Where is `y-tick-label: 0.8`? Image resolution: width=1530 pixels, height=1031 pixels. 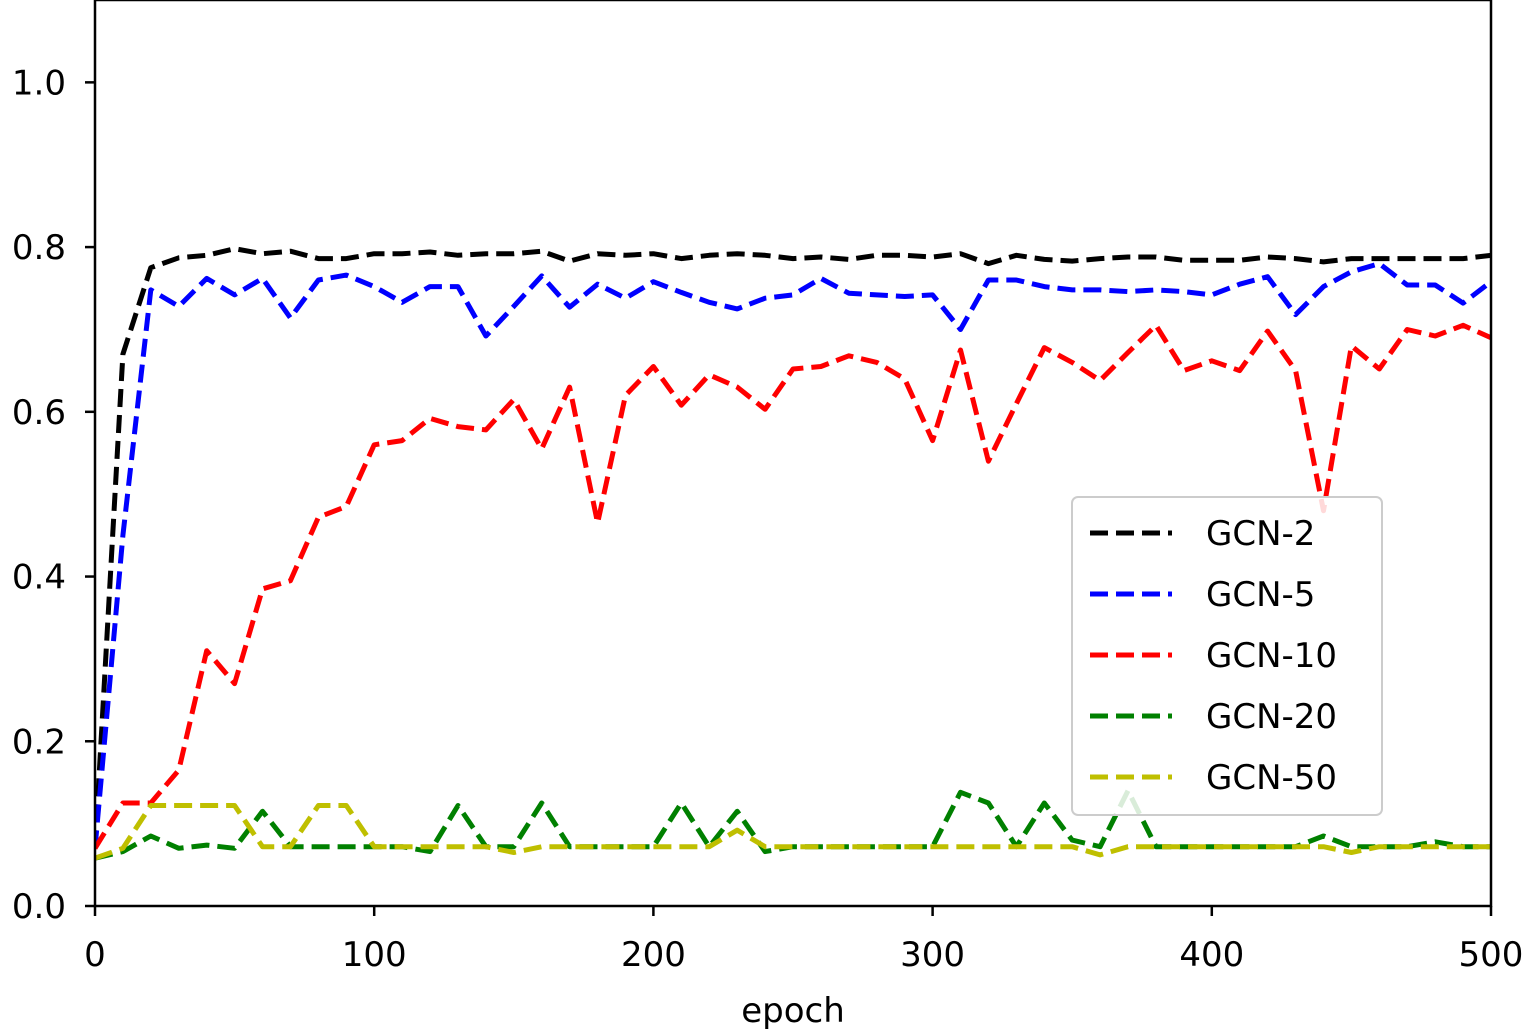 y-tick-label: 0.8 is located at coordinates (39, 248).